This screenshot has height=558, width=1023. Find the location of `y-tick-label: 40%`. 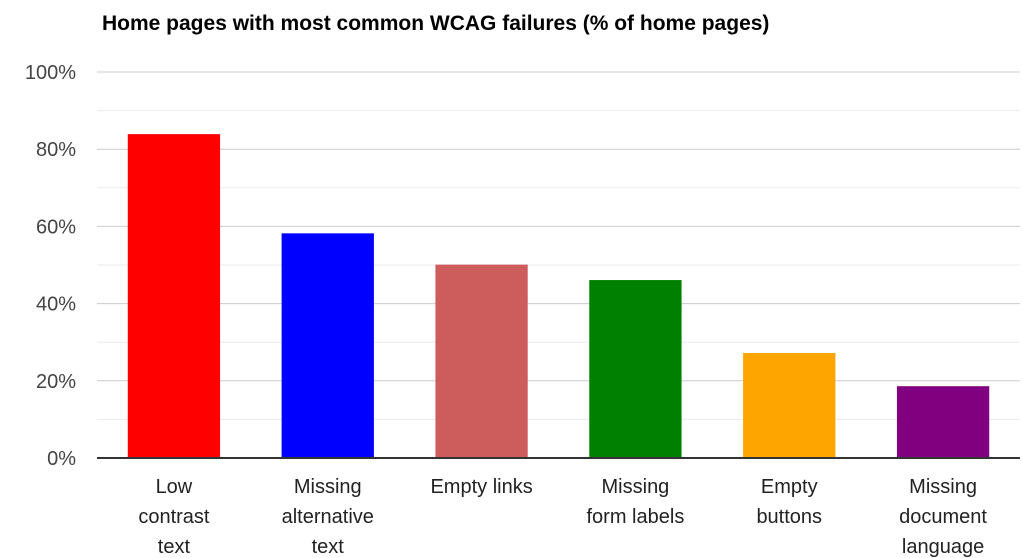

y-tick-label: 40% is located at coordinates (56, 305).